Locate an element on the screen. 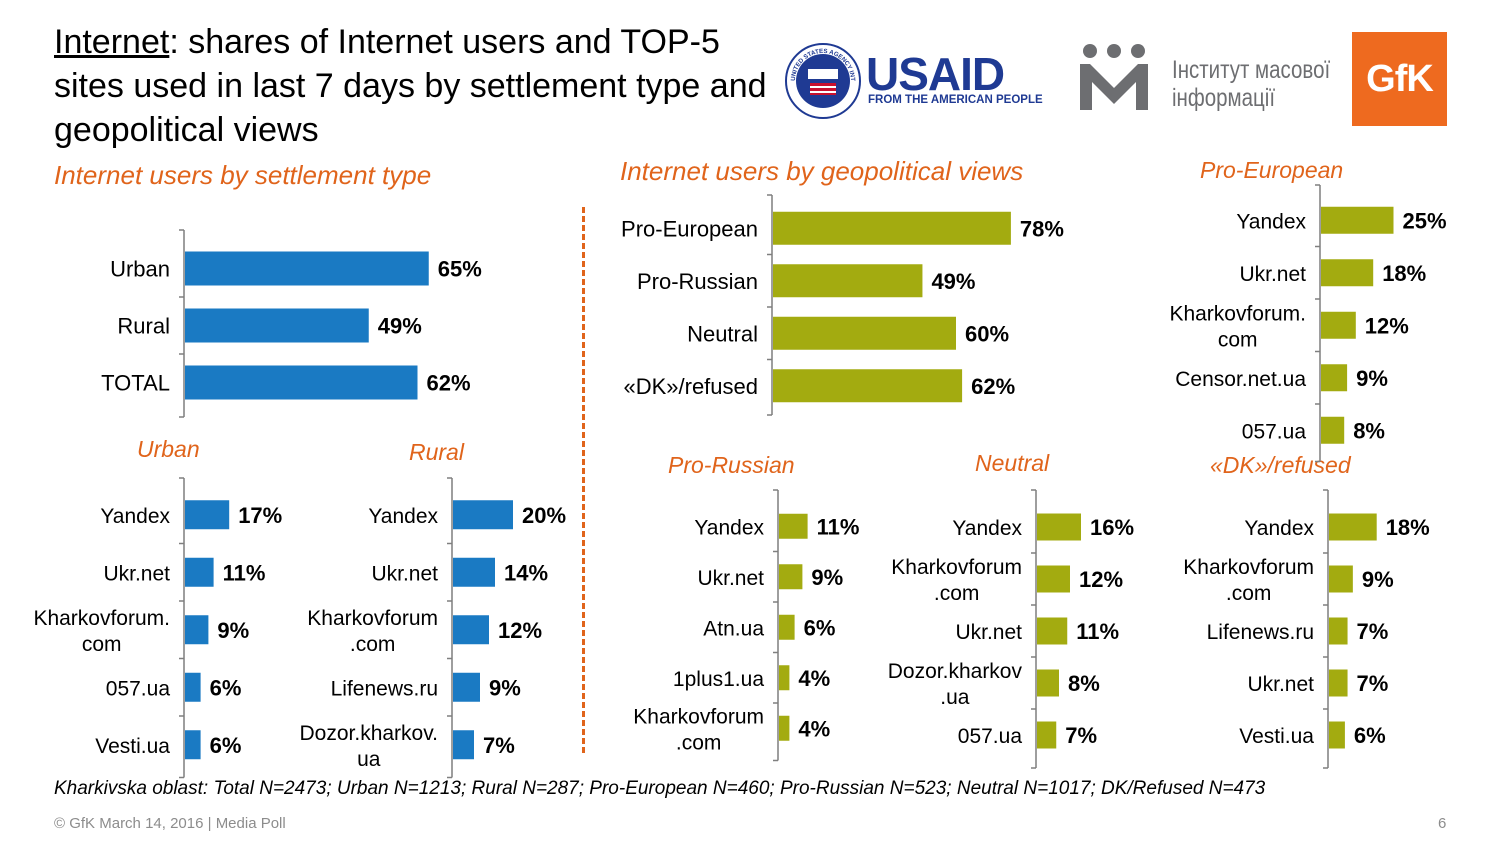 Image resolution: width=1500 pixels, height=844 pixels. page-number: 6 is located at coordinates (1442, 823).